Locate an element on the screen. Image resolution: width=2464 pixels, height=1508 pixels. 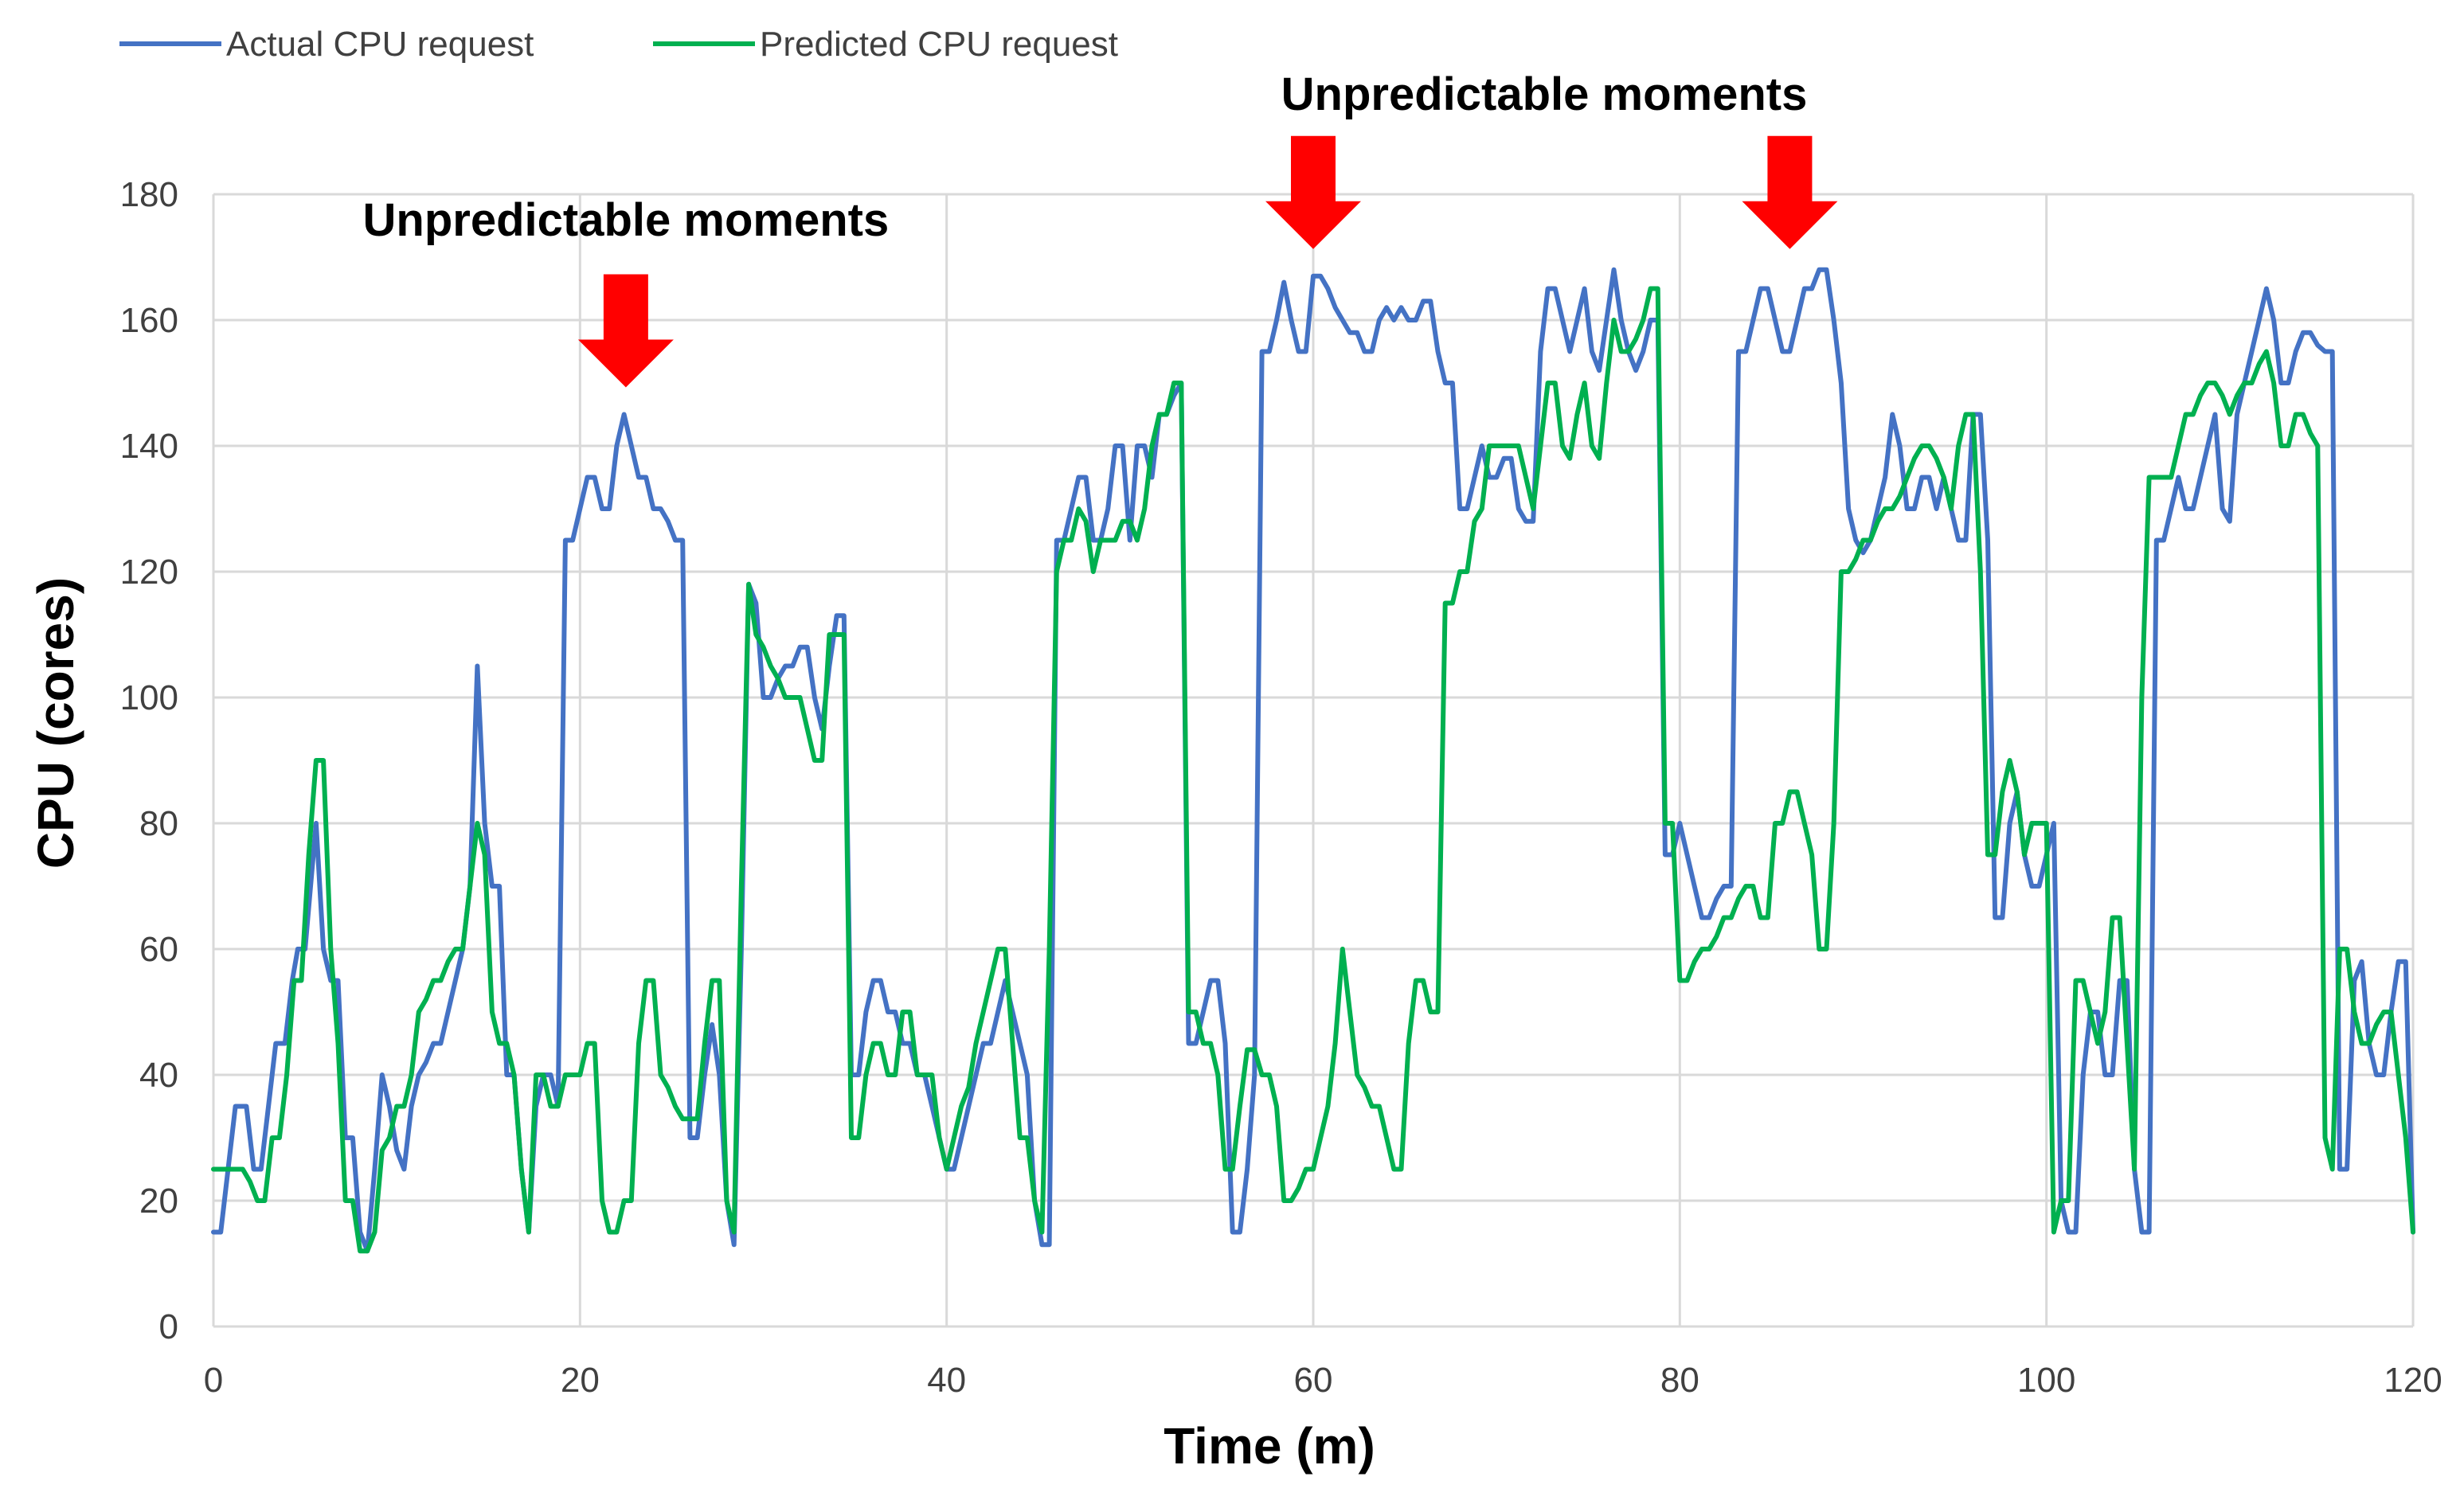
x-tick-label: 120 is located at coordinates (2413, 1380).